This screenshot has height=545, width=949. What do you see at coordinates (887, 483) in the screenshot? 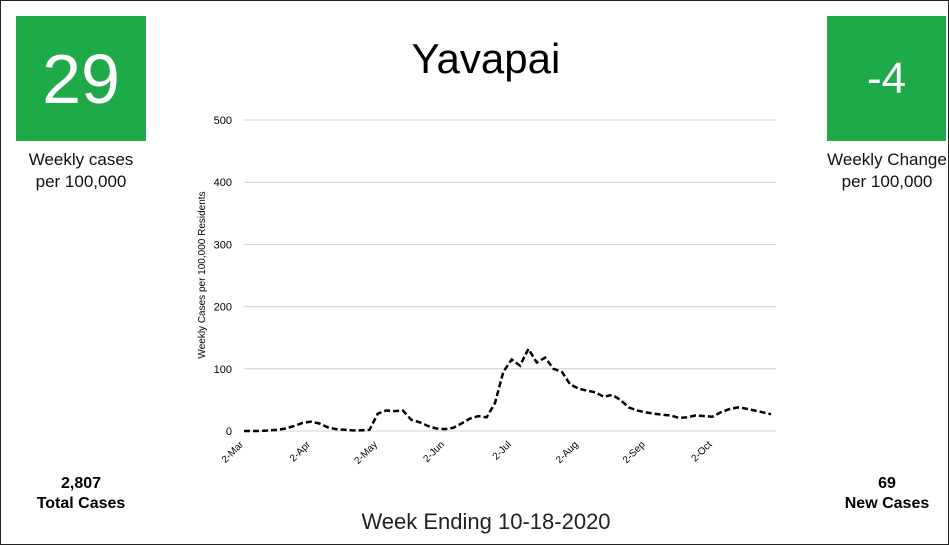
I see `new-cases: 69` at bounding box center [887, 483].